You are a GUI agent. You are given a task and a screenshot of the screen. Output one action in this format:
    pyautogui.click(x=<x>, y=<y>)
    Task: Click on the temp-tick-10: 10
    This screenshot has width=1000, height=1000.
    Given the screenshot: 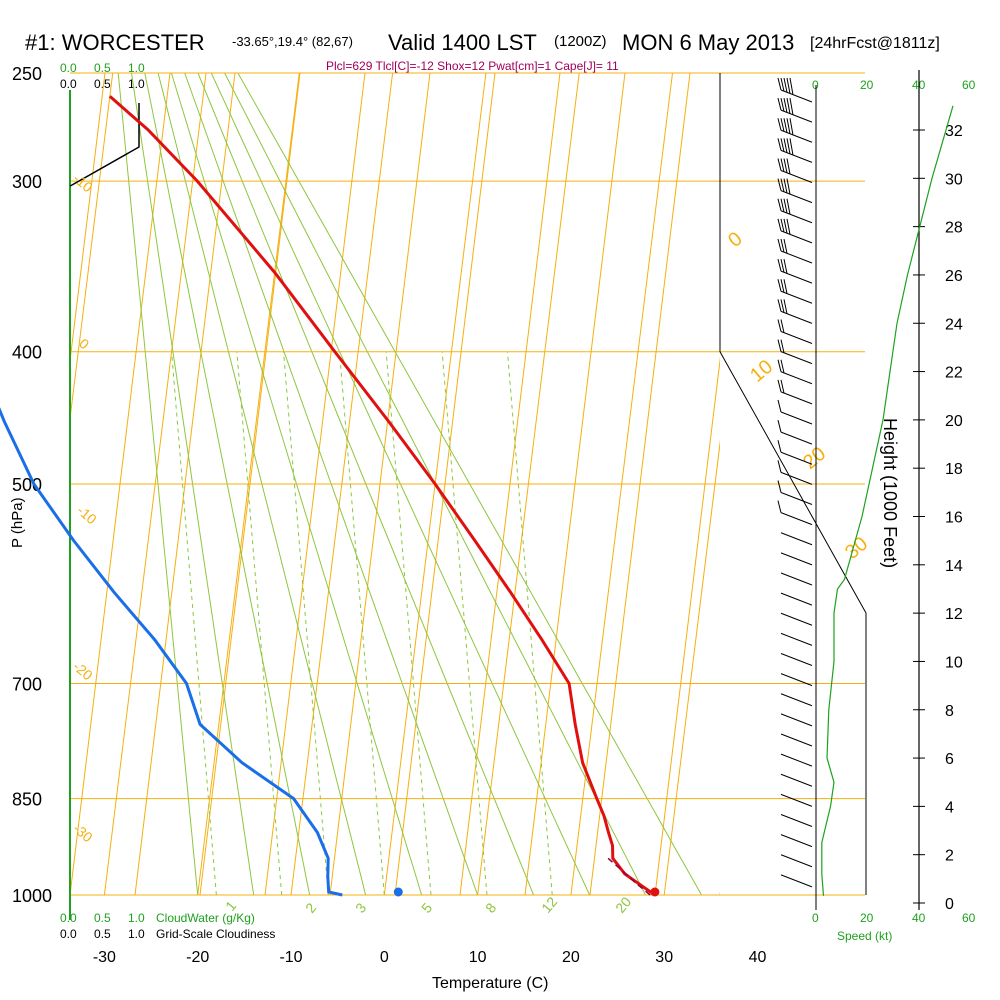 What is the action you would take?
    pyautogui.click(x=478, y=957)
    